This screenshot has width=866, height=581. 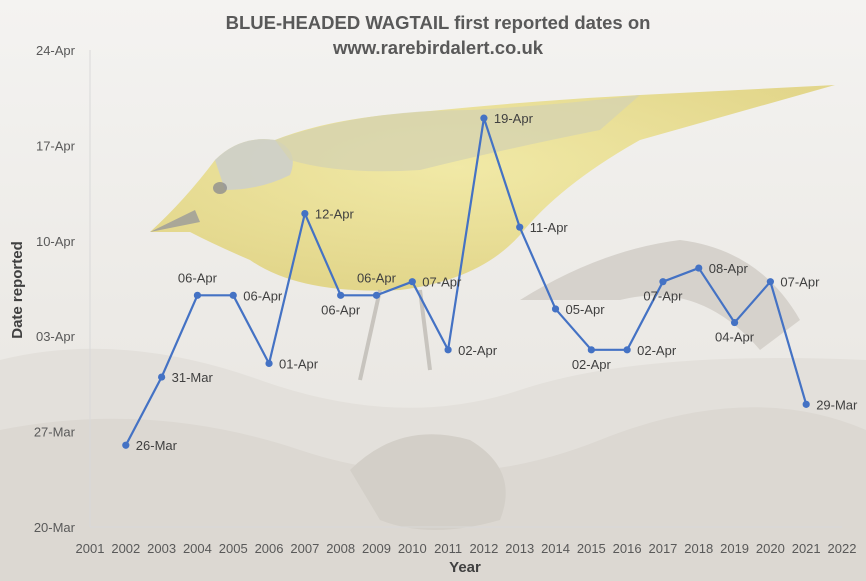 What do you see at coordinates (269, 548) in the screenshot?
I see `x-tick-label: 2006` at bounding box center [269, 548].